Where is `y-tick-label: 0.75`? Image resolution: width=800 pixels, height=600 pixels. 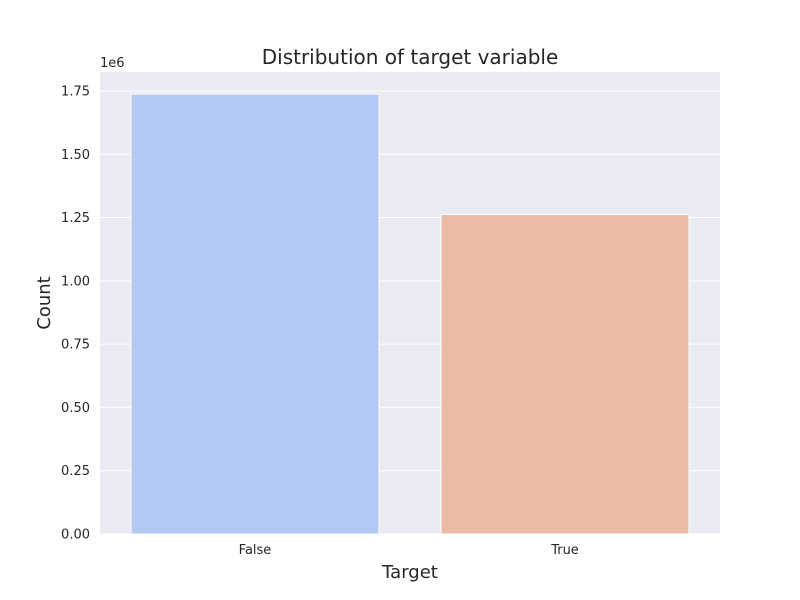
y-tick-label: 0.75 is located at coordinates (75, 345).